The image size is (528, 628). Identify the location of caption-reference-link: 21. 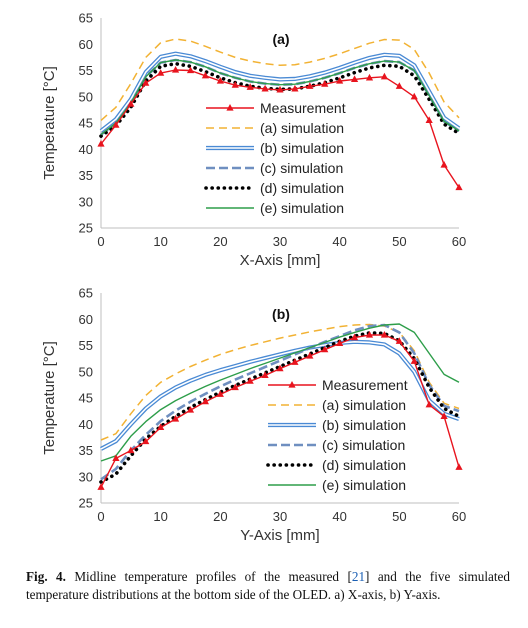
(358, 576).